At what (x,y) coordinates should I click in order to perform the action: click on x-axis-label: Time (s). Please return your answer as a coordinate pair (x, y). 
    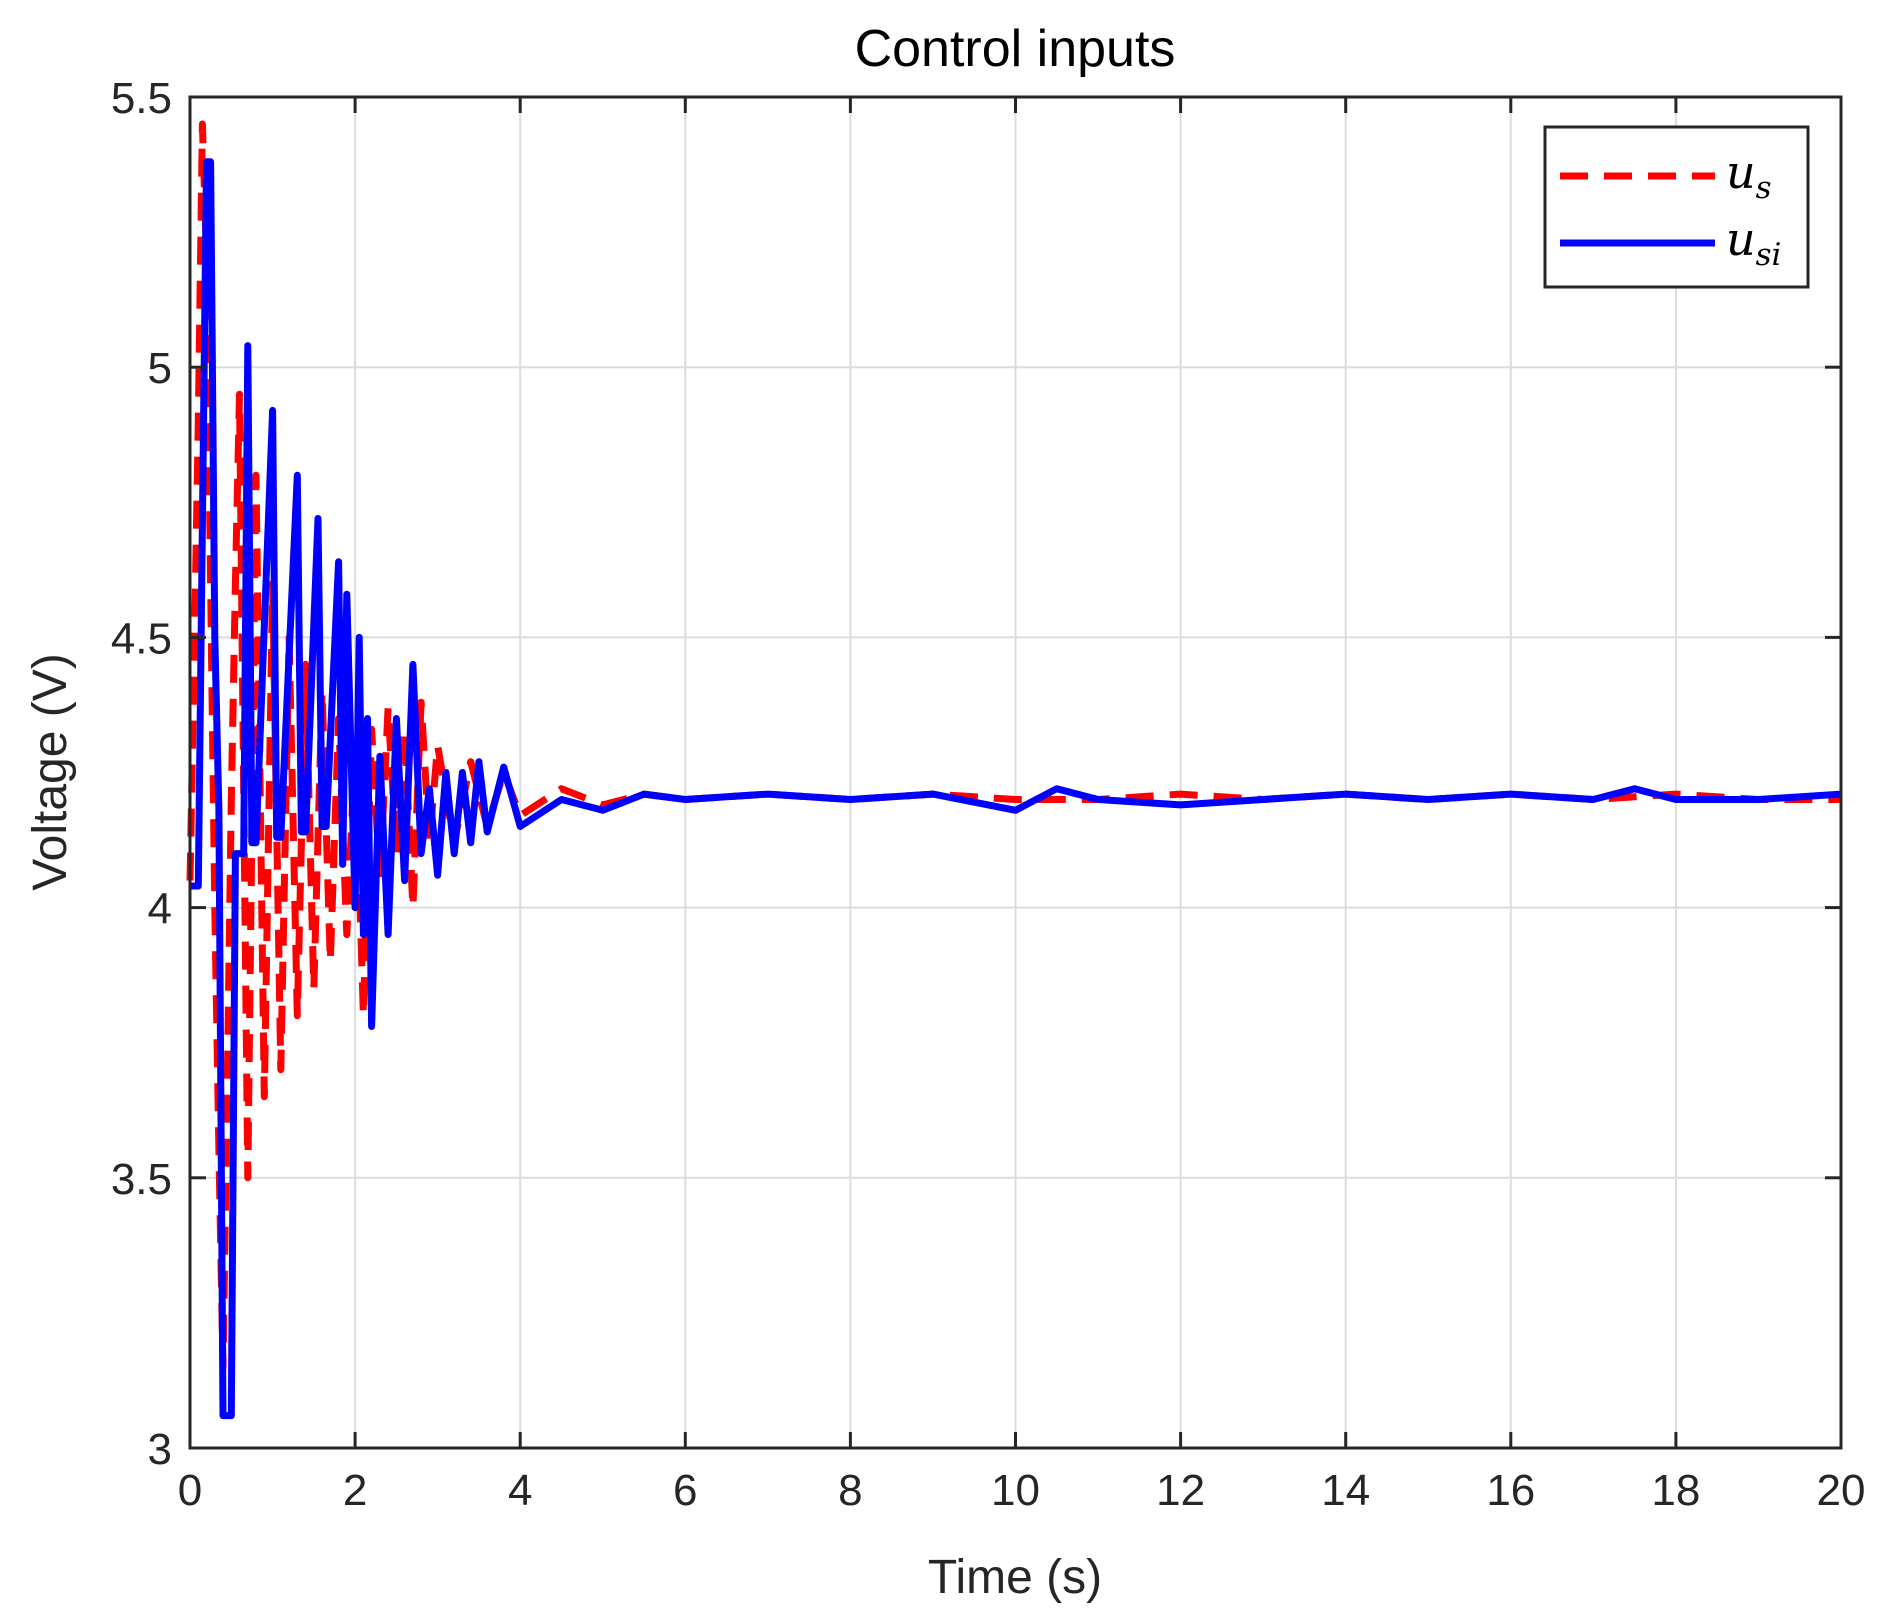
    Looking at the image, I should click on (1015, 1577).